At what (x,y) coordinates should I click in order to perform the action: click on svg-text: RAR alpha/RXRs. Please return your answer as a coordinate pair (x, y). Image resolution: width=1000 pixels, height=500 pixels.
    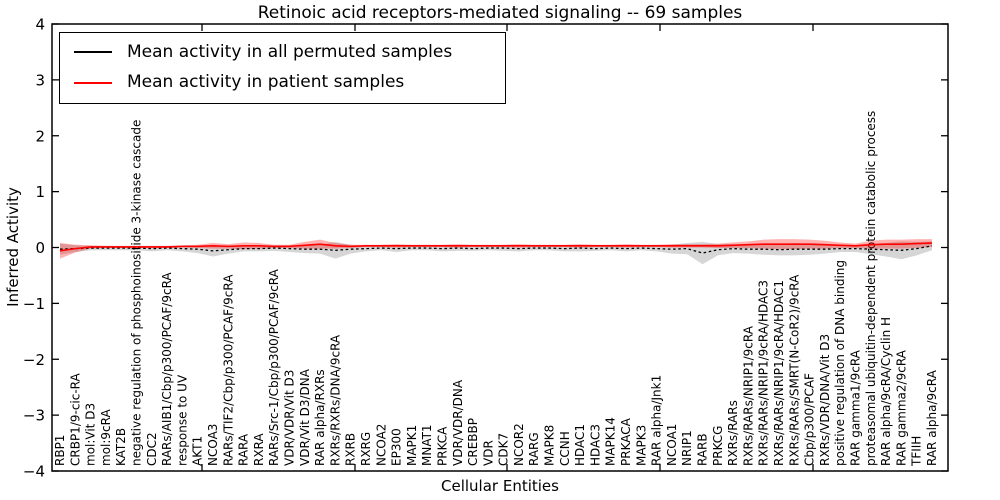
    Looking at the image, I should click on (320, 417).